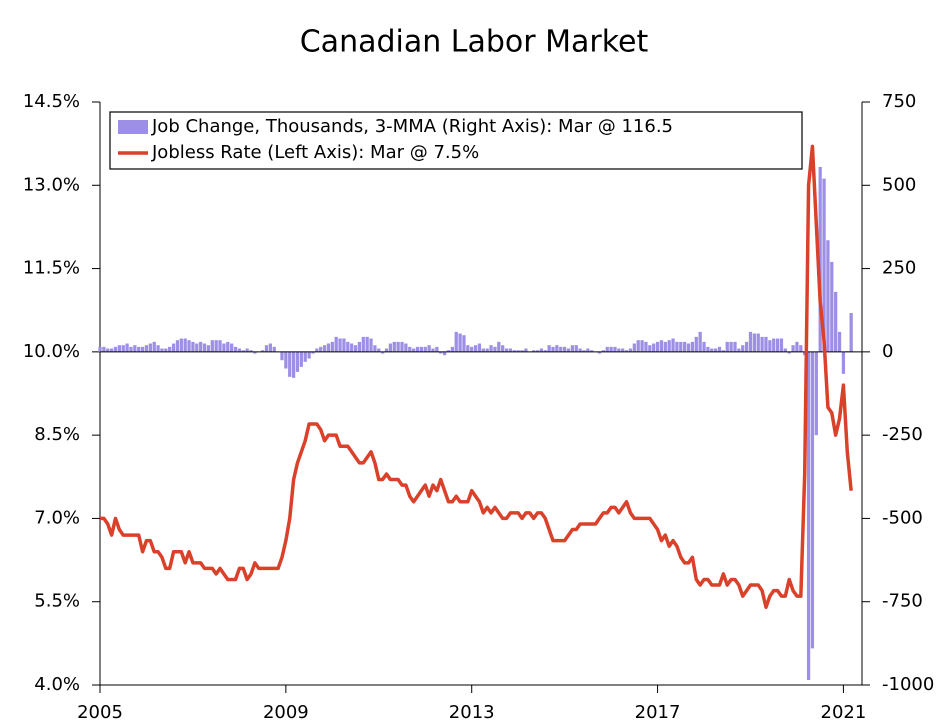 The height and width of the screenshot is (727, 949). I want to click on x-tick-label: 2021, so click(844, 712).